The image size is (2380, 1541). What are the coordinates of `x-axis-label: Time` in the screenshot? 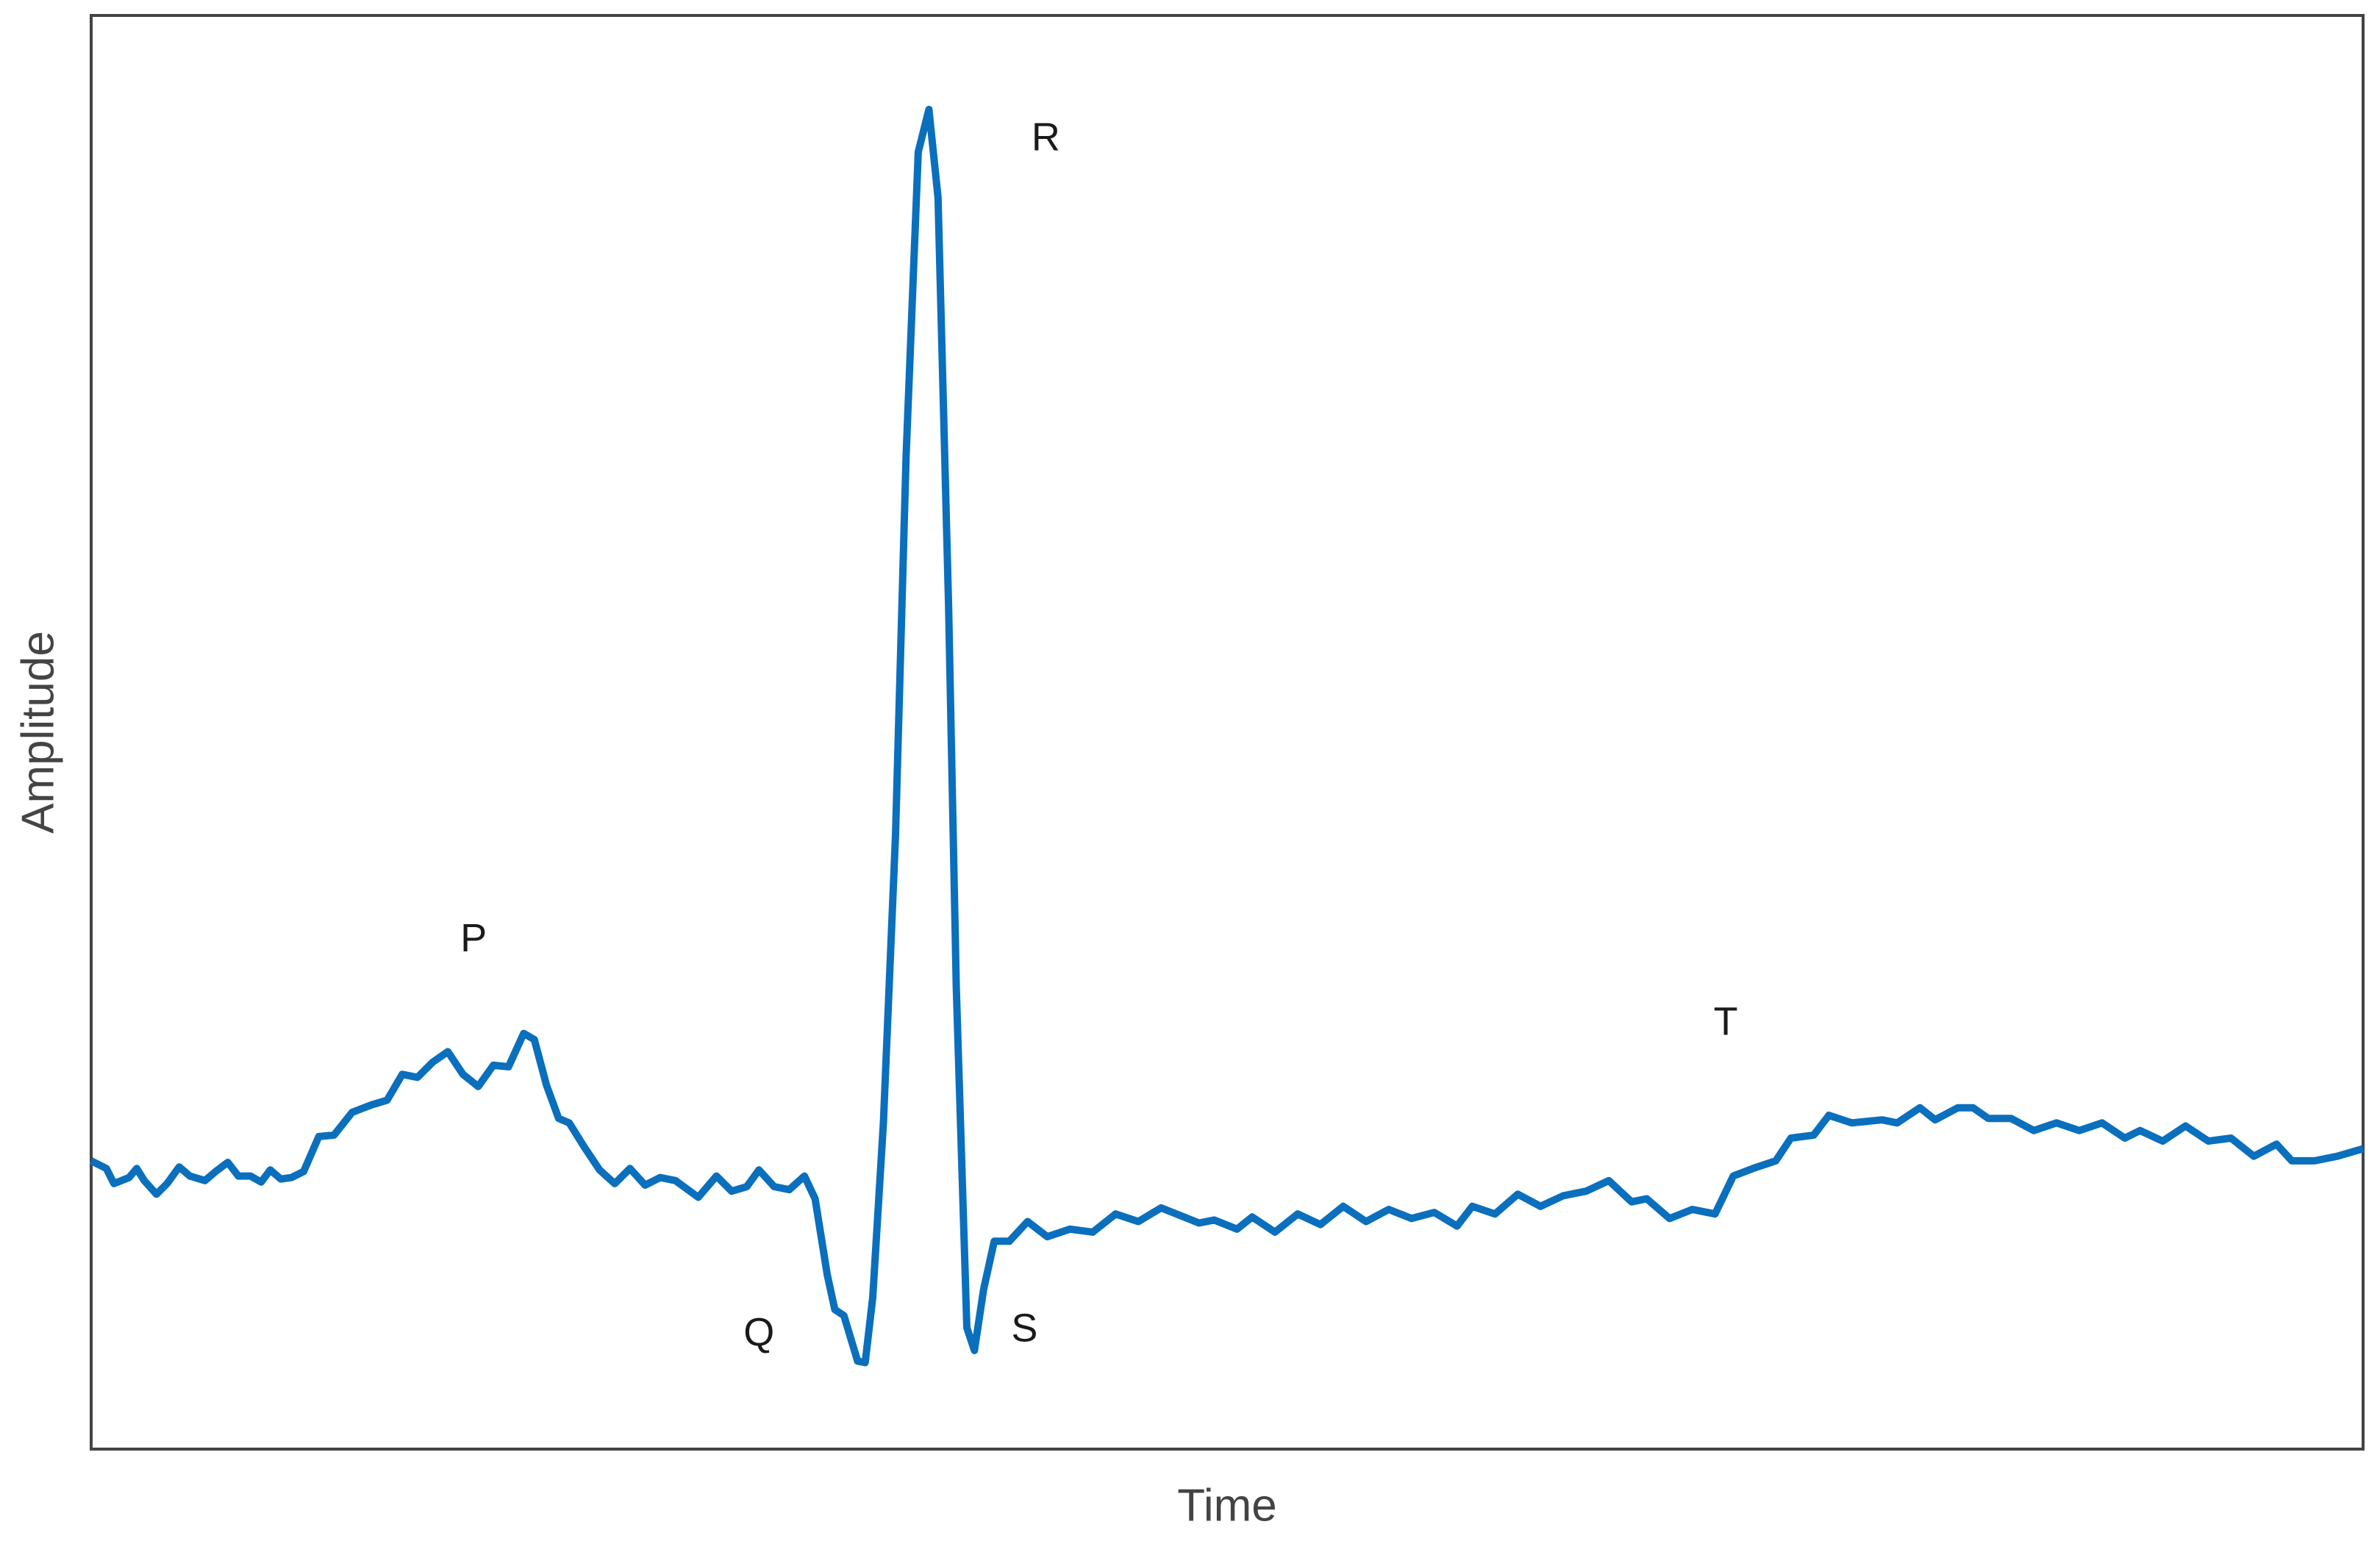 It's located at (1226, 1505).